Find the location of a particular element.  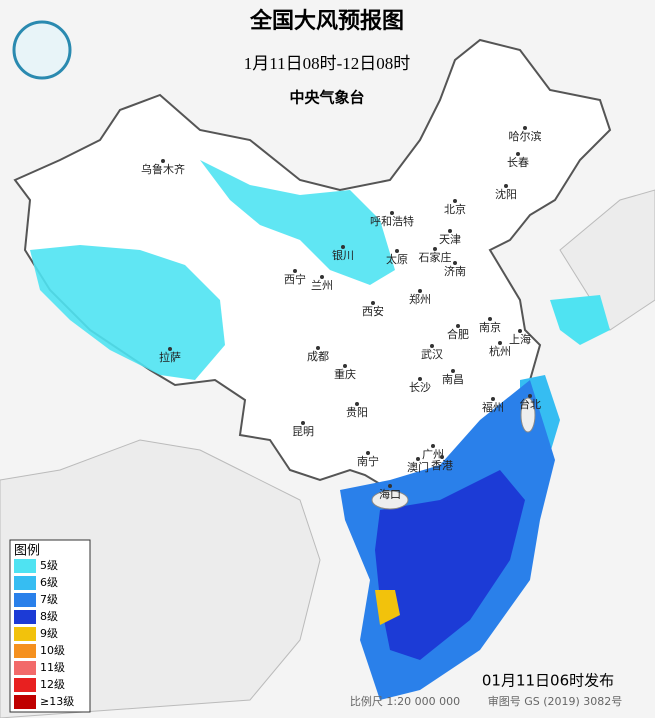

legend-title: 图例 is located at coordinates (27, 551).